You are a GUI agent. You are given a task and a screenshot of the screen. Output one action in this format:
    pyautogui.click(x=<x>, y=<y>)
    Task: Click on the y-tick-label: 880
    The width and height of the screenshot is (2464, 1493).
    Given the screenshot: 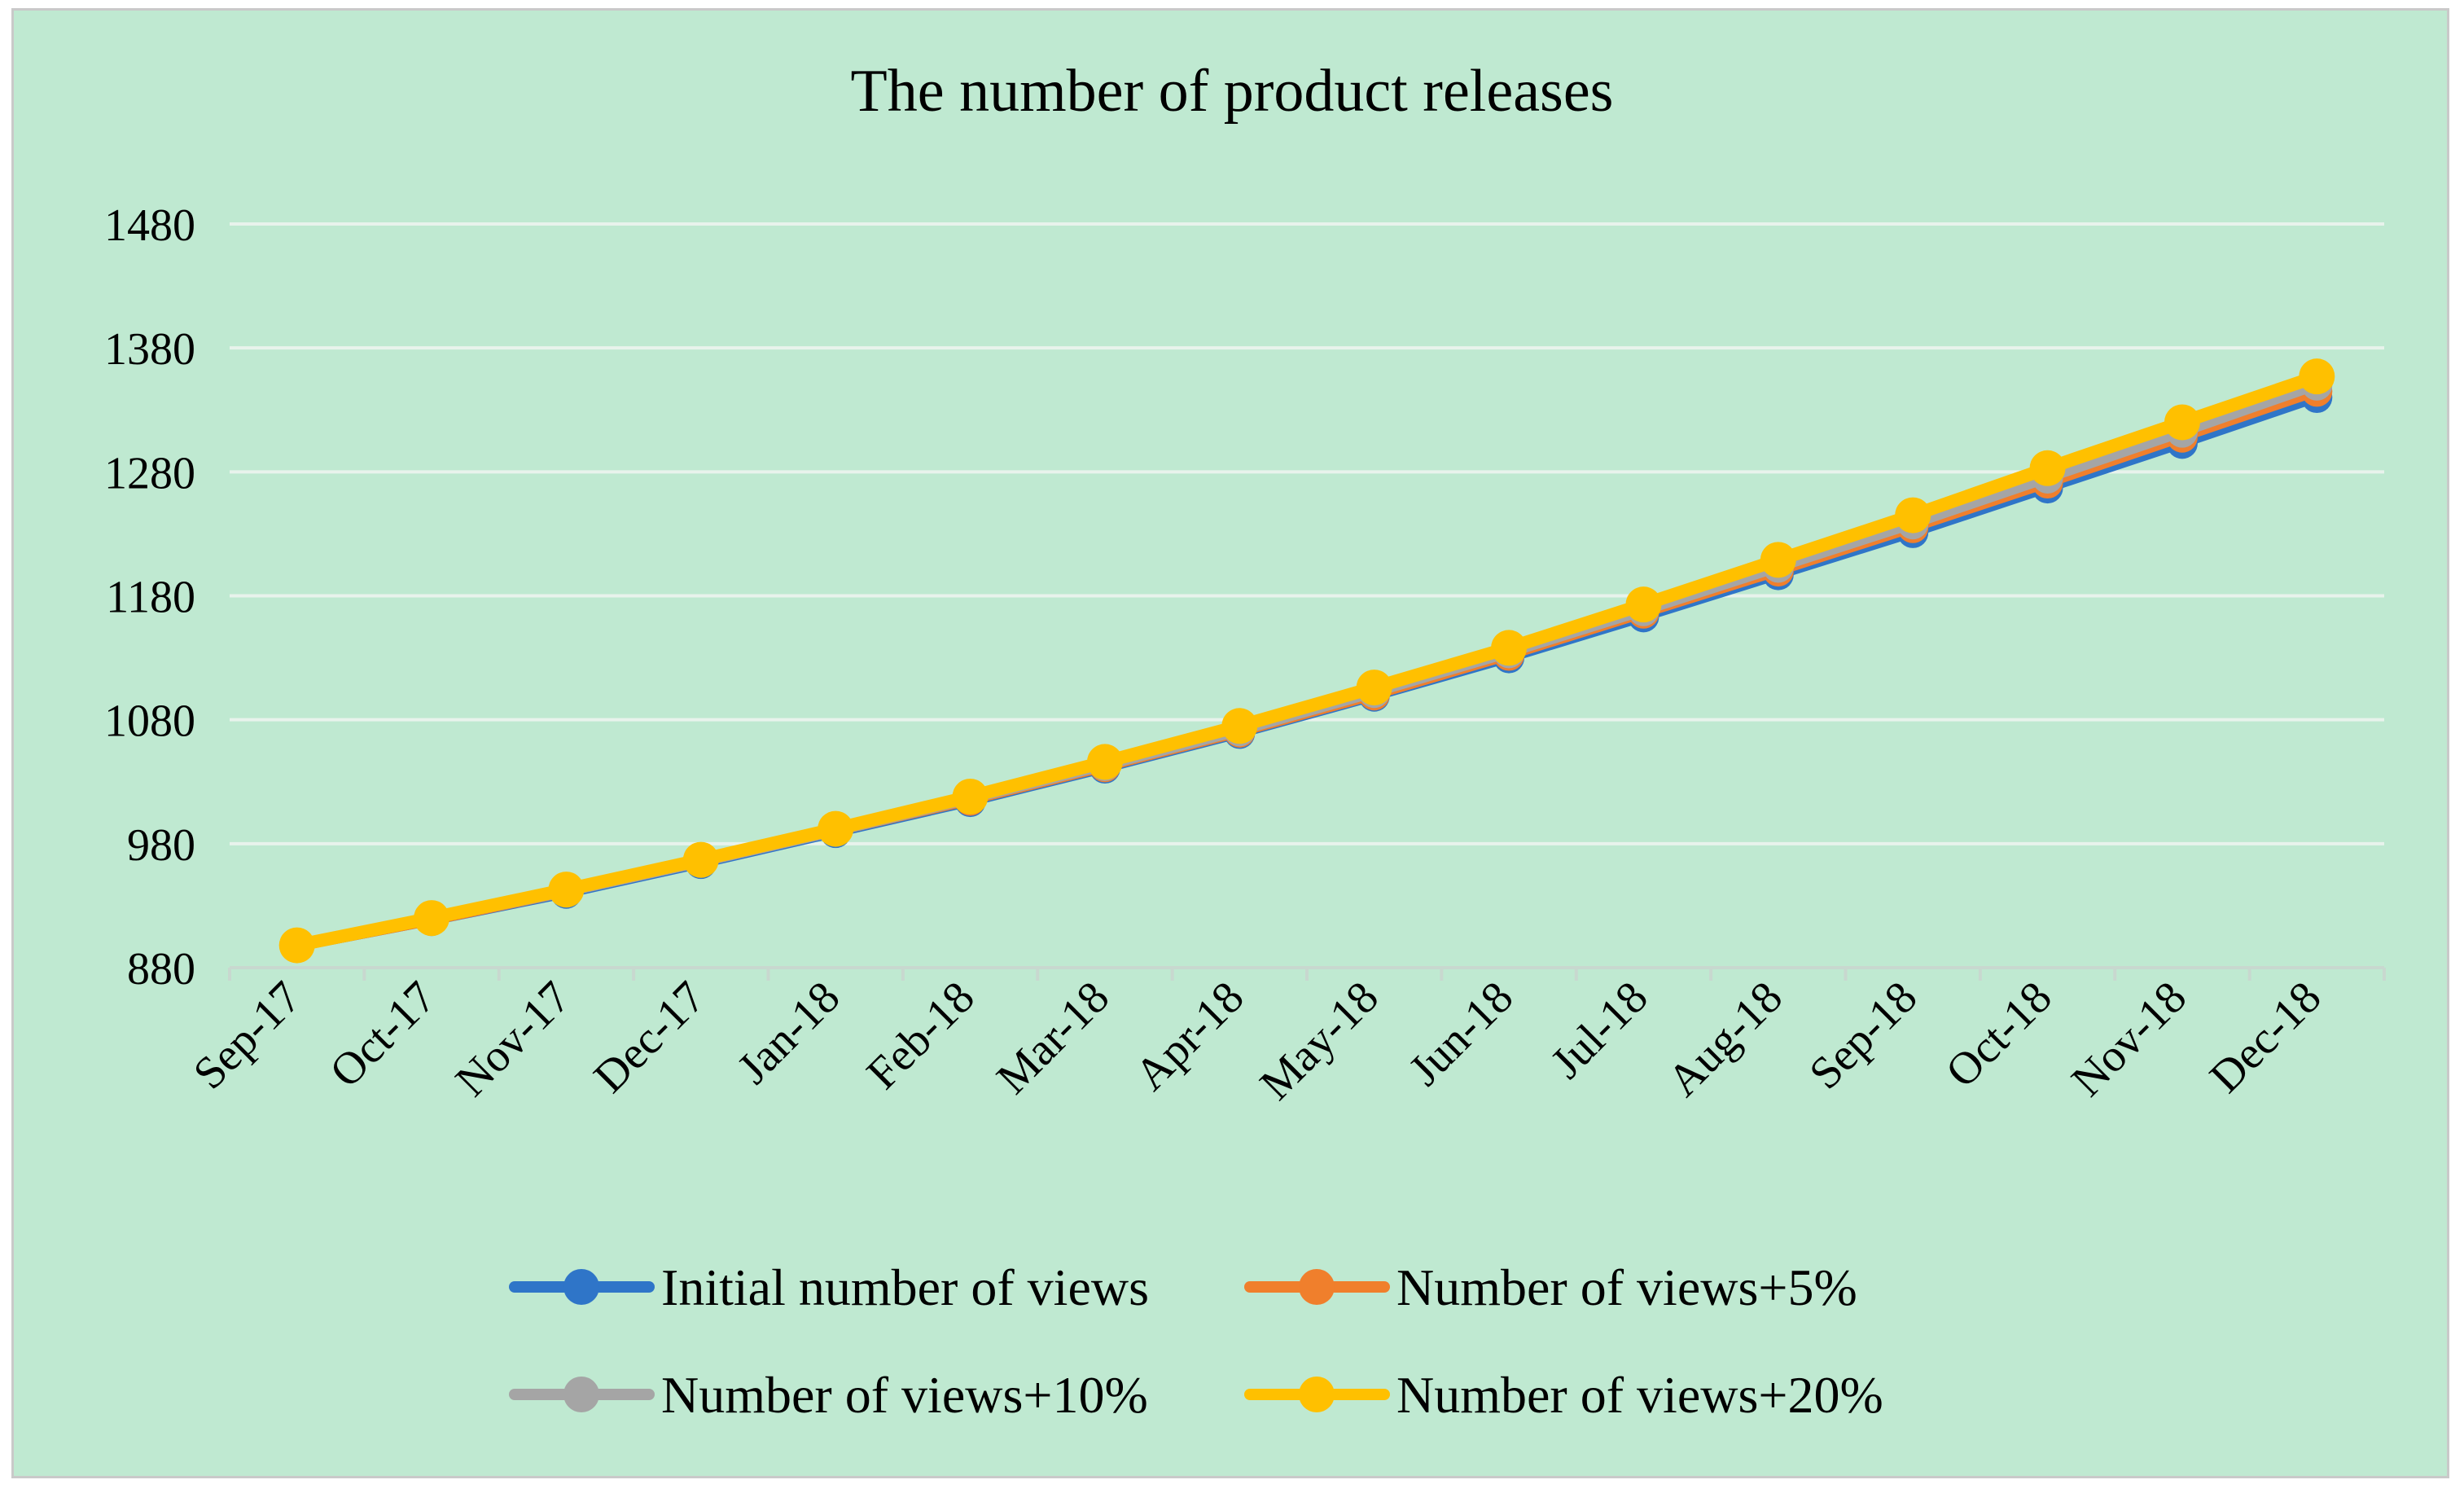 What is the action you would take?
    pyautogui.click(x=161, y=969)
    